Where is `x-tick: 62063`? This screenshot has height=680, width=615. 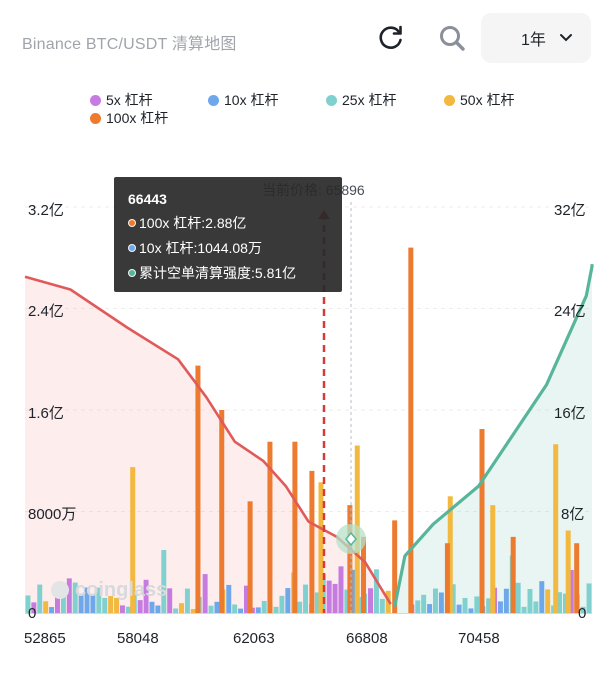
x-tick: 62063 is located at coordinates (254, 638).